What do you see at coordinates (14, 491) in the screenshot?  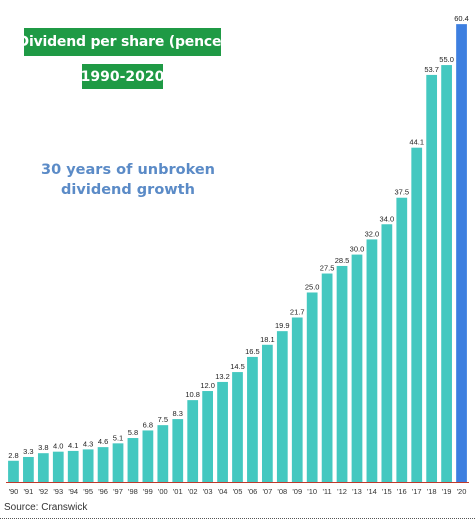 I see `x-tick-label-'90: '90` at bounding box center [14, 491].